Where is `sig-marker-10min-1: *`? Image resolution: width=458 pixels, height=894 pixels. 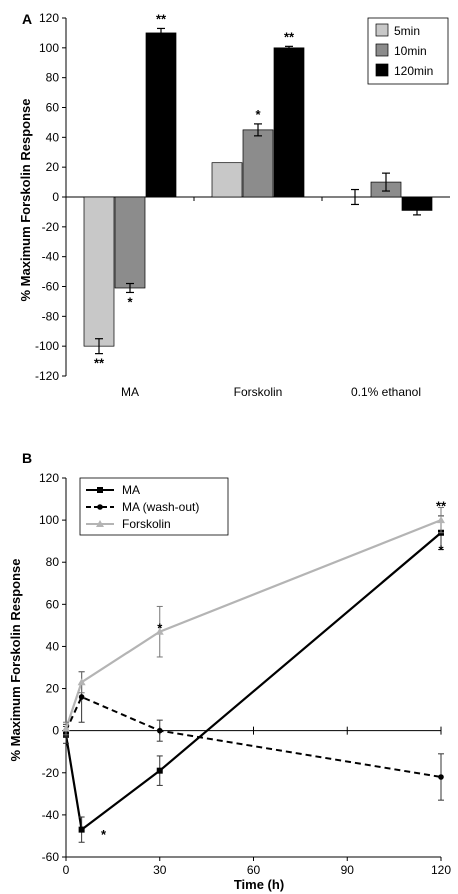
sig-marker-10min-1: * is located at coordinates (258, 114).